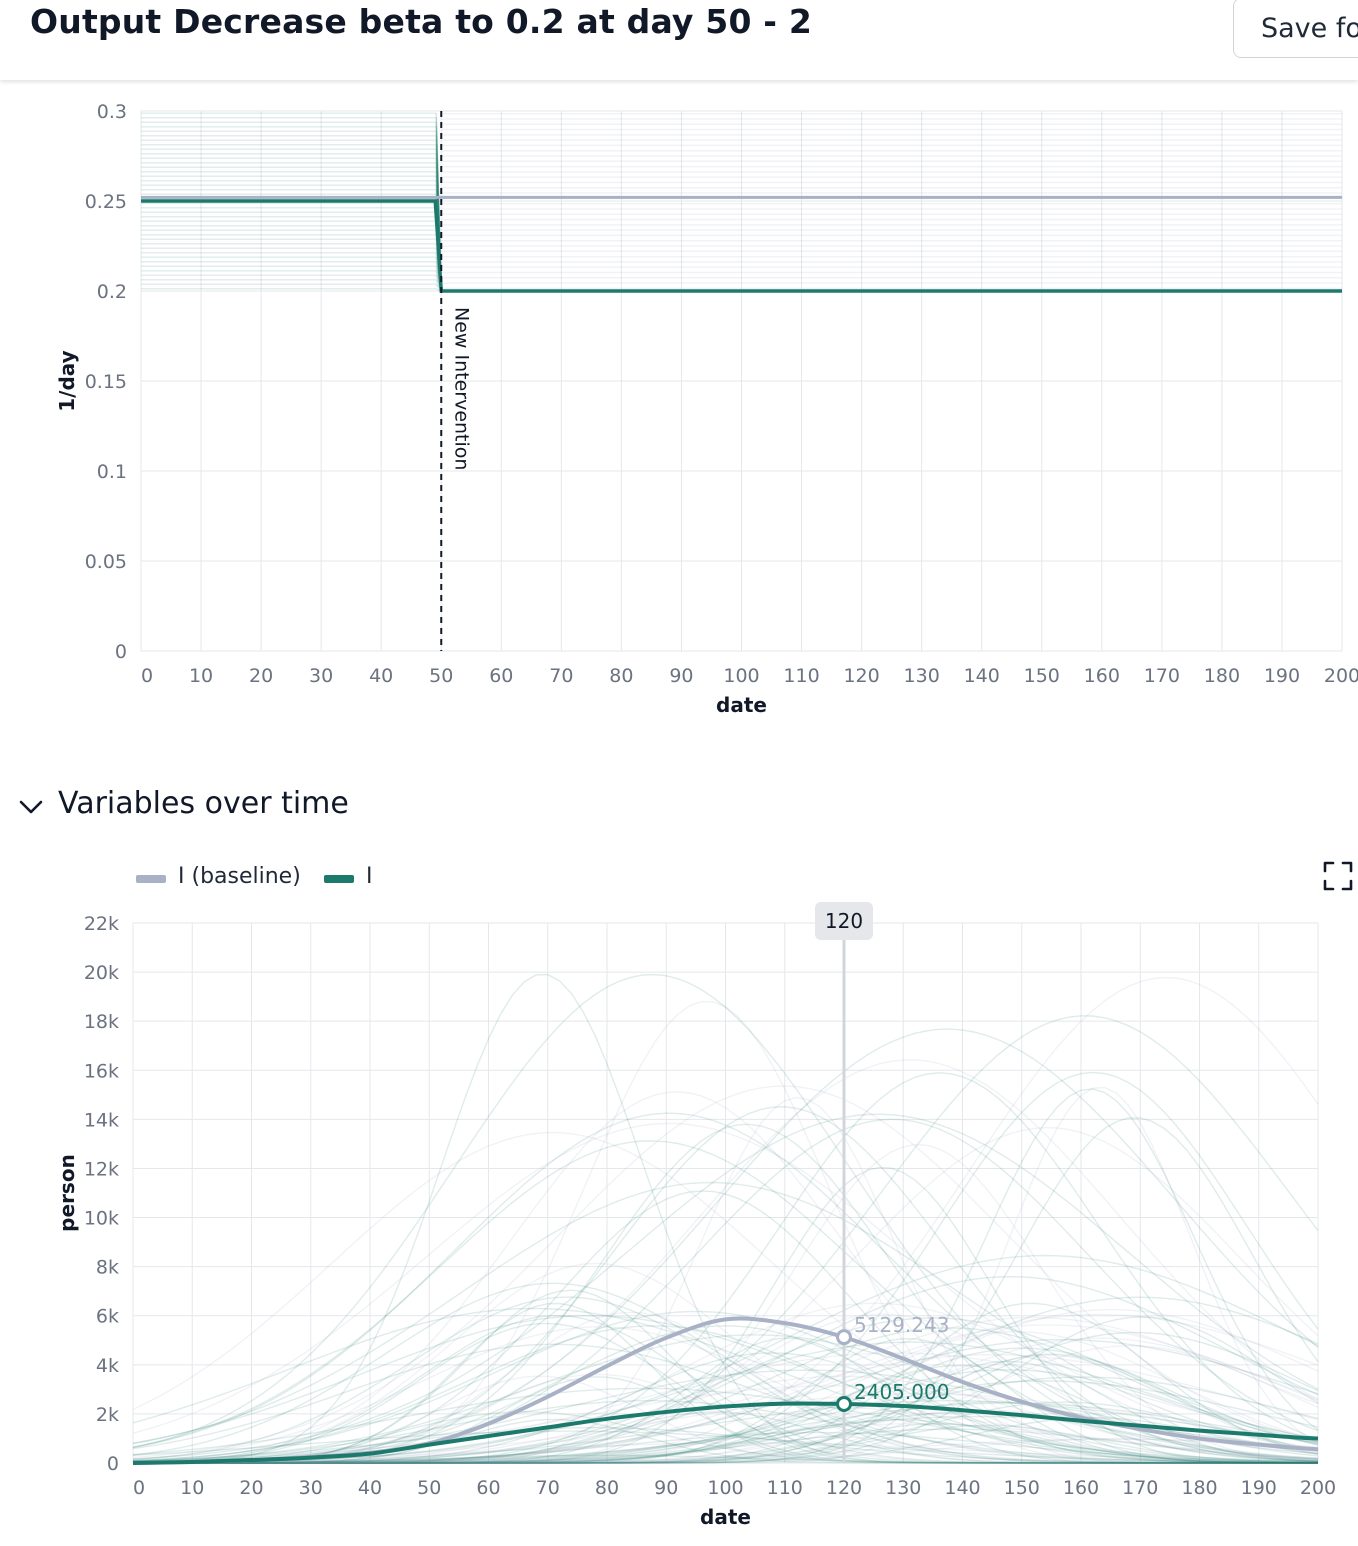  I want to click on x-tick-label: 100, so click(725, 1488).